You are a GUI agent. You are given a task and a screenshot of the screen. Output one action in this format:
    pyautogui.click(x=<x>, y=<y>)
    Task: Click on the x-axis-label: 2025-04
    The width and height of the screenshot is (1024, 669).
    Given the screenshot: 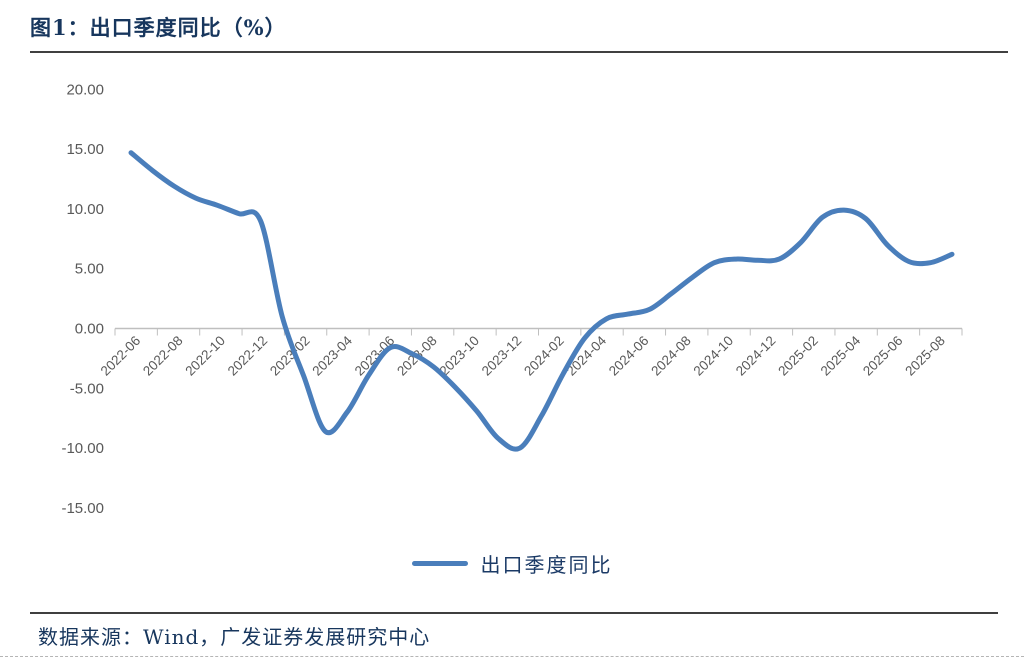 What is the action you would take?
    pyautogui.click(x=841, y=356)
    